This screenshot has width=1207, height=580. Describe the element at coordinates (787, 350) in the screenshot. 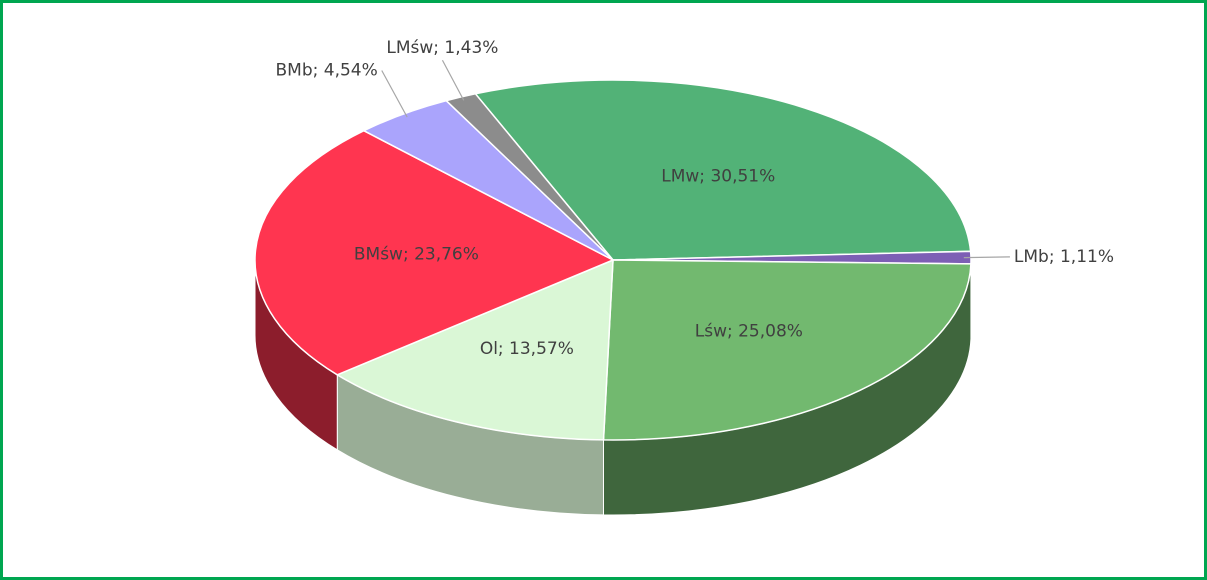

I see `slice: Lśw` at that location.